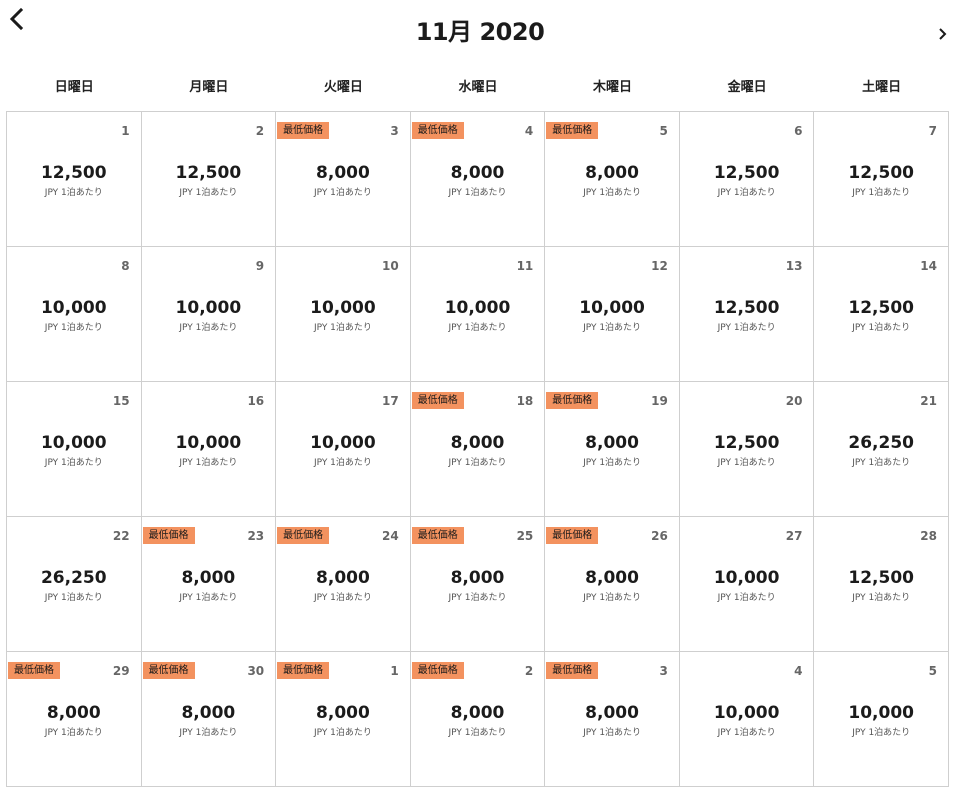 The width and height of the screenshot is (957, 796). What do you see at coordinates (209, 584) in the screenshot?
I see `calendar-day-cell: 最低価格 23 8,000 JPY 1泊あたり` at bounding box center [209, 584].